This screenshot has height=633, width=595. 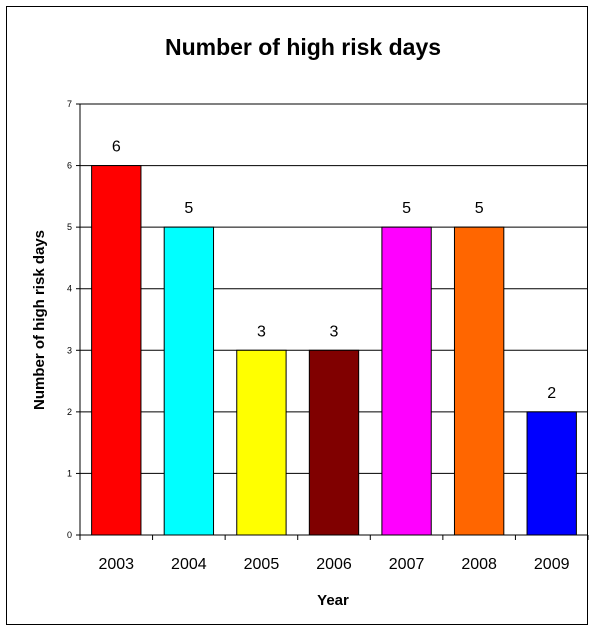 I want to click on x-tick-label: 2009, so click(x=552, y=564).